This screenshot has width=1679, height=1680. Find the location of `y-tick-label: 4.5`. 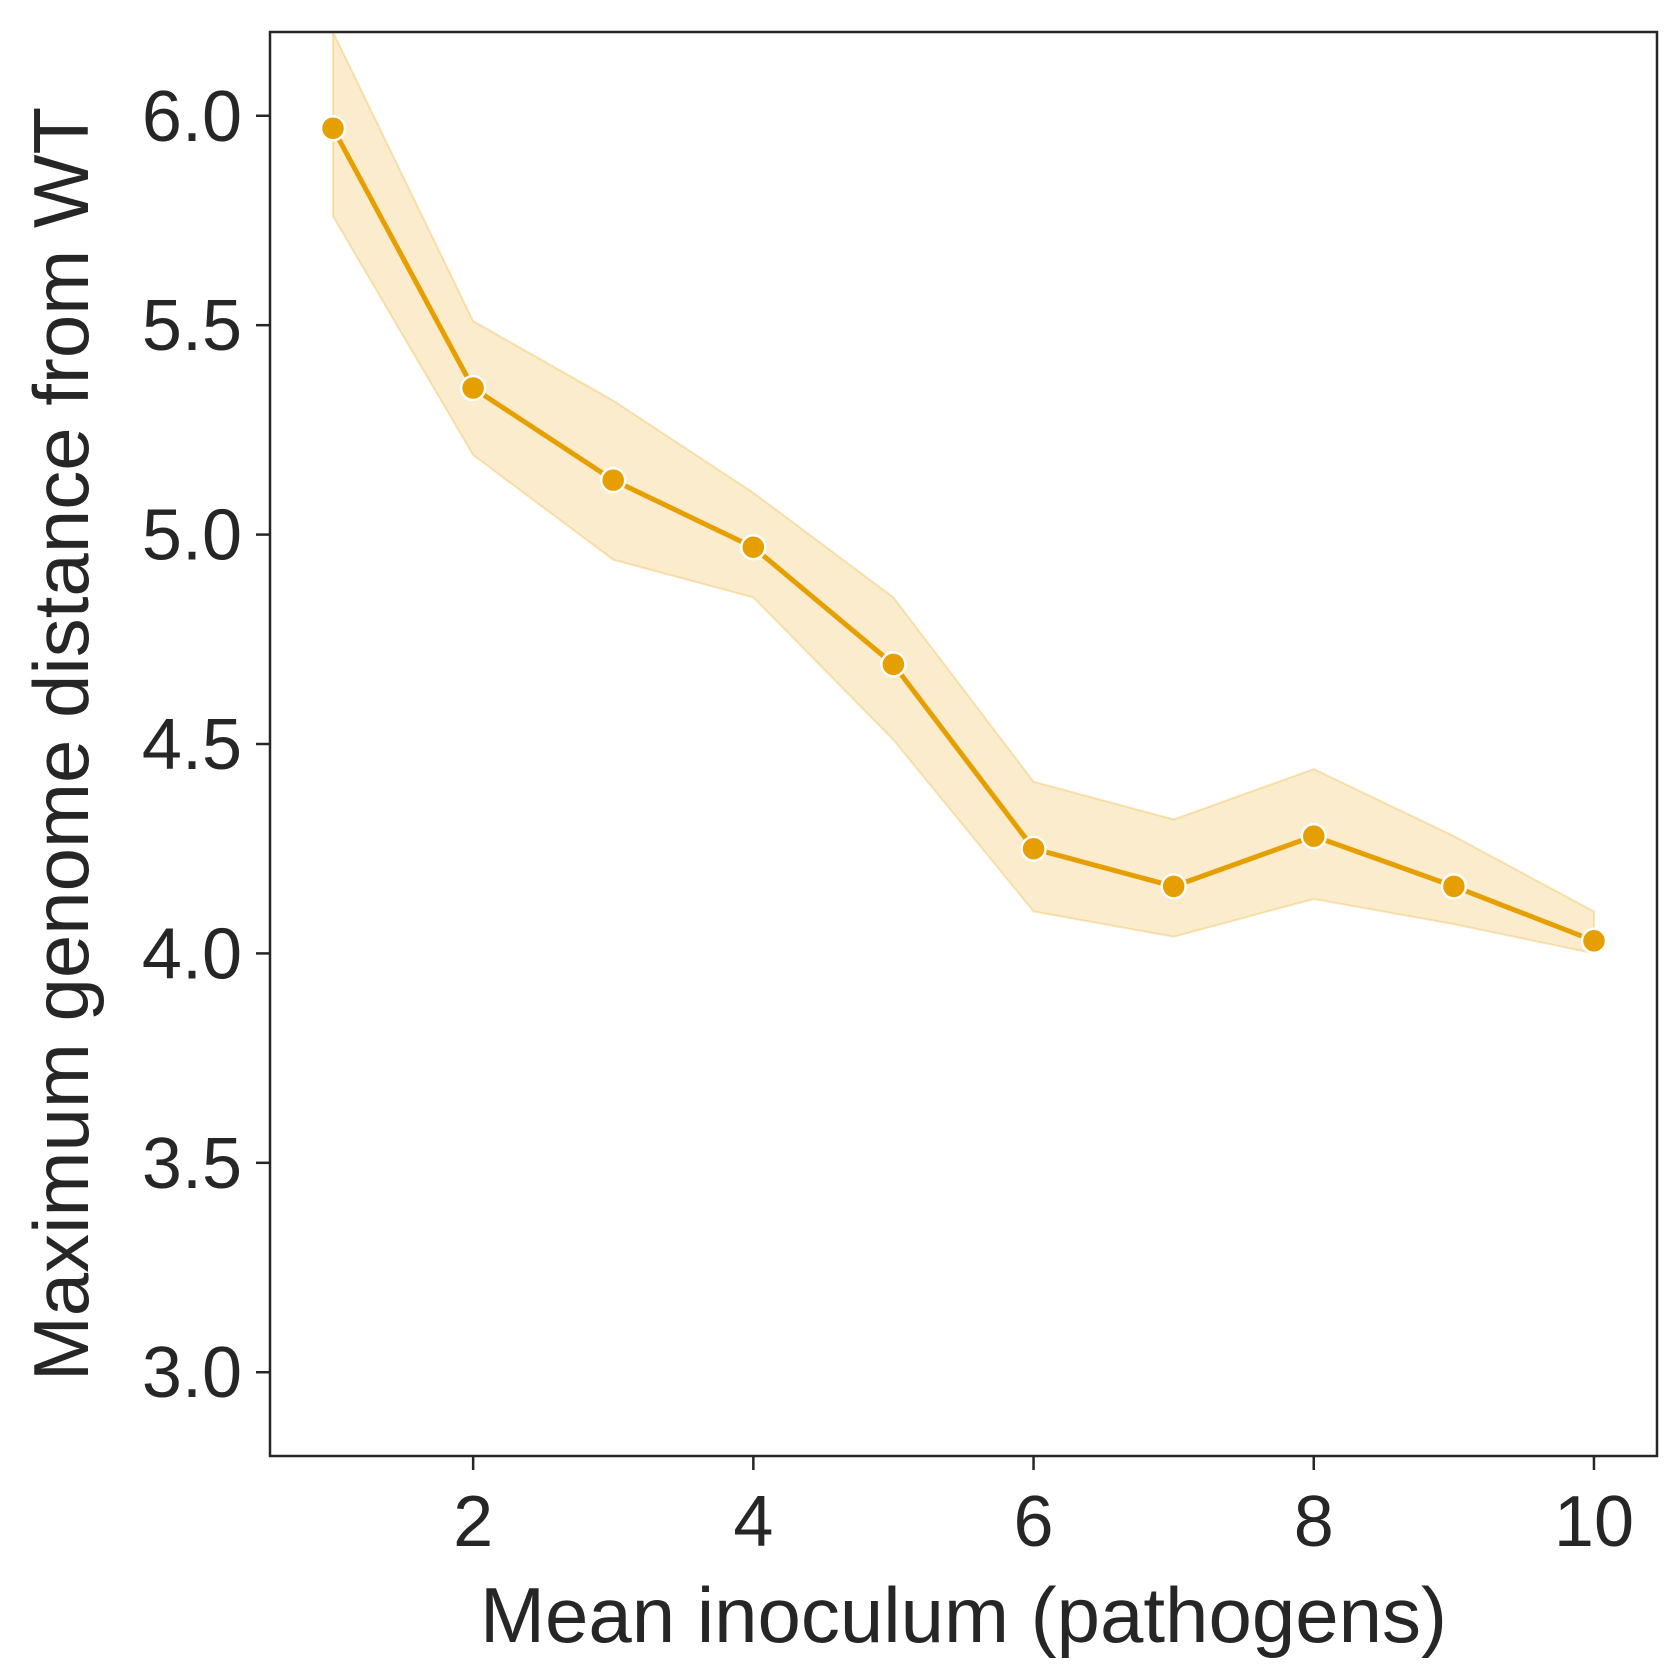

y-tick-label: 4.5 is located at coordinates (192, 745).